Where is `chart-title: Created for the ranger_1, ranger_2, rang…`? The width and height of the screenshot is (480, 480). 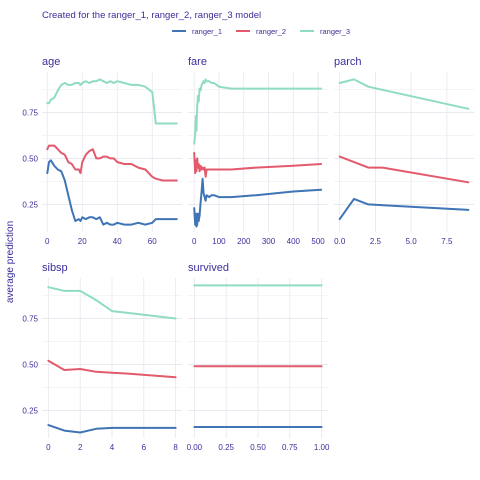 chart-title: Created for the ranger_1, ranger_2, rang… is located at coordinates (151, 15).